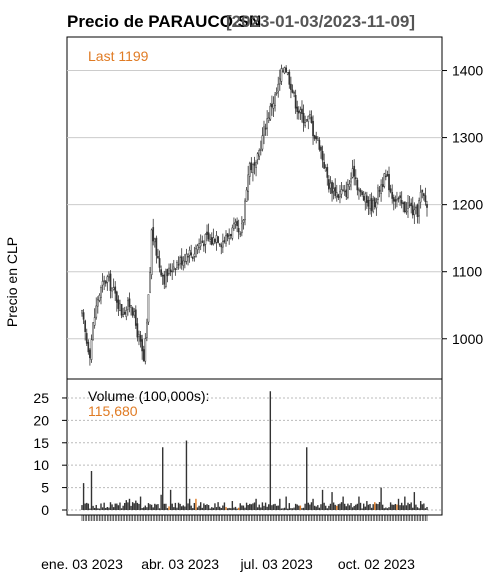 The image size is (500, 582). Describe the element at coordinates (148, 396) in the screenshot. I see `volume-label: Volume (100,000s):` at that location.